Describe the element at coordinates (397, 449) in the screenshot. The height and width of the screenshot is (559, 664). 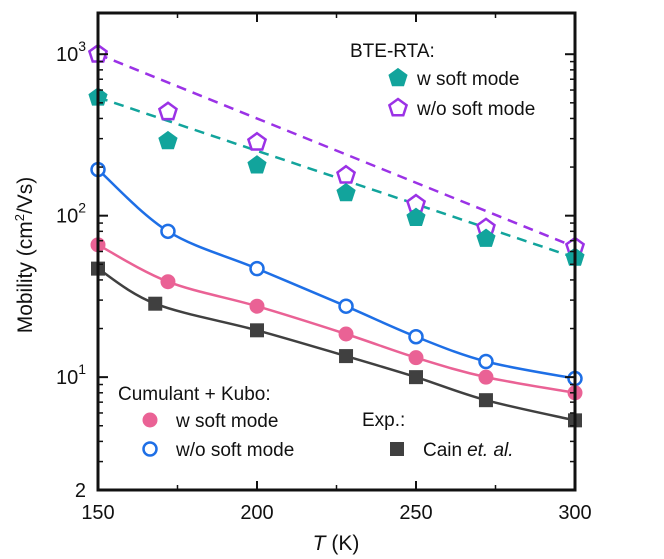
I see `legend-marker-exp` at that location.